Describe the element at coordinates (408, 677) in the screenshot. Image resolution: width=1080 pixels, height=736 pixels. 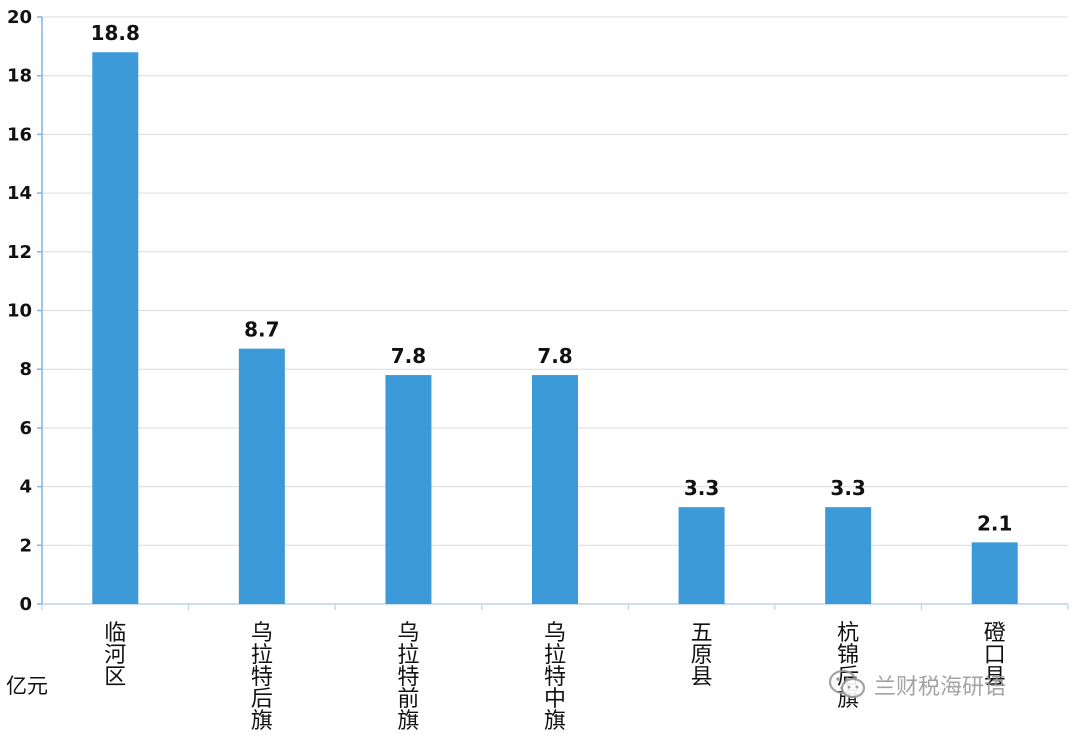
I see `category-label: 乌拉特前旗` at that location.